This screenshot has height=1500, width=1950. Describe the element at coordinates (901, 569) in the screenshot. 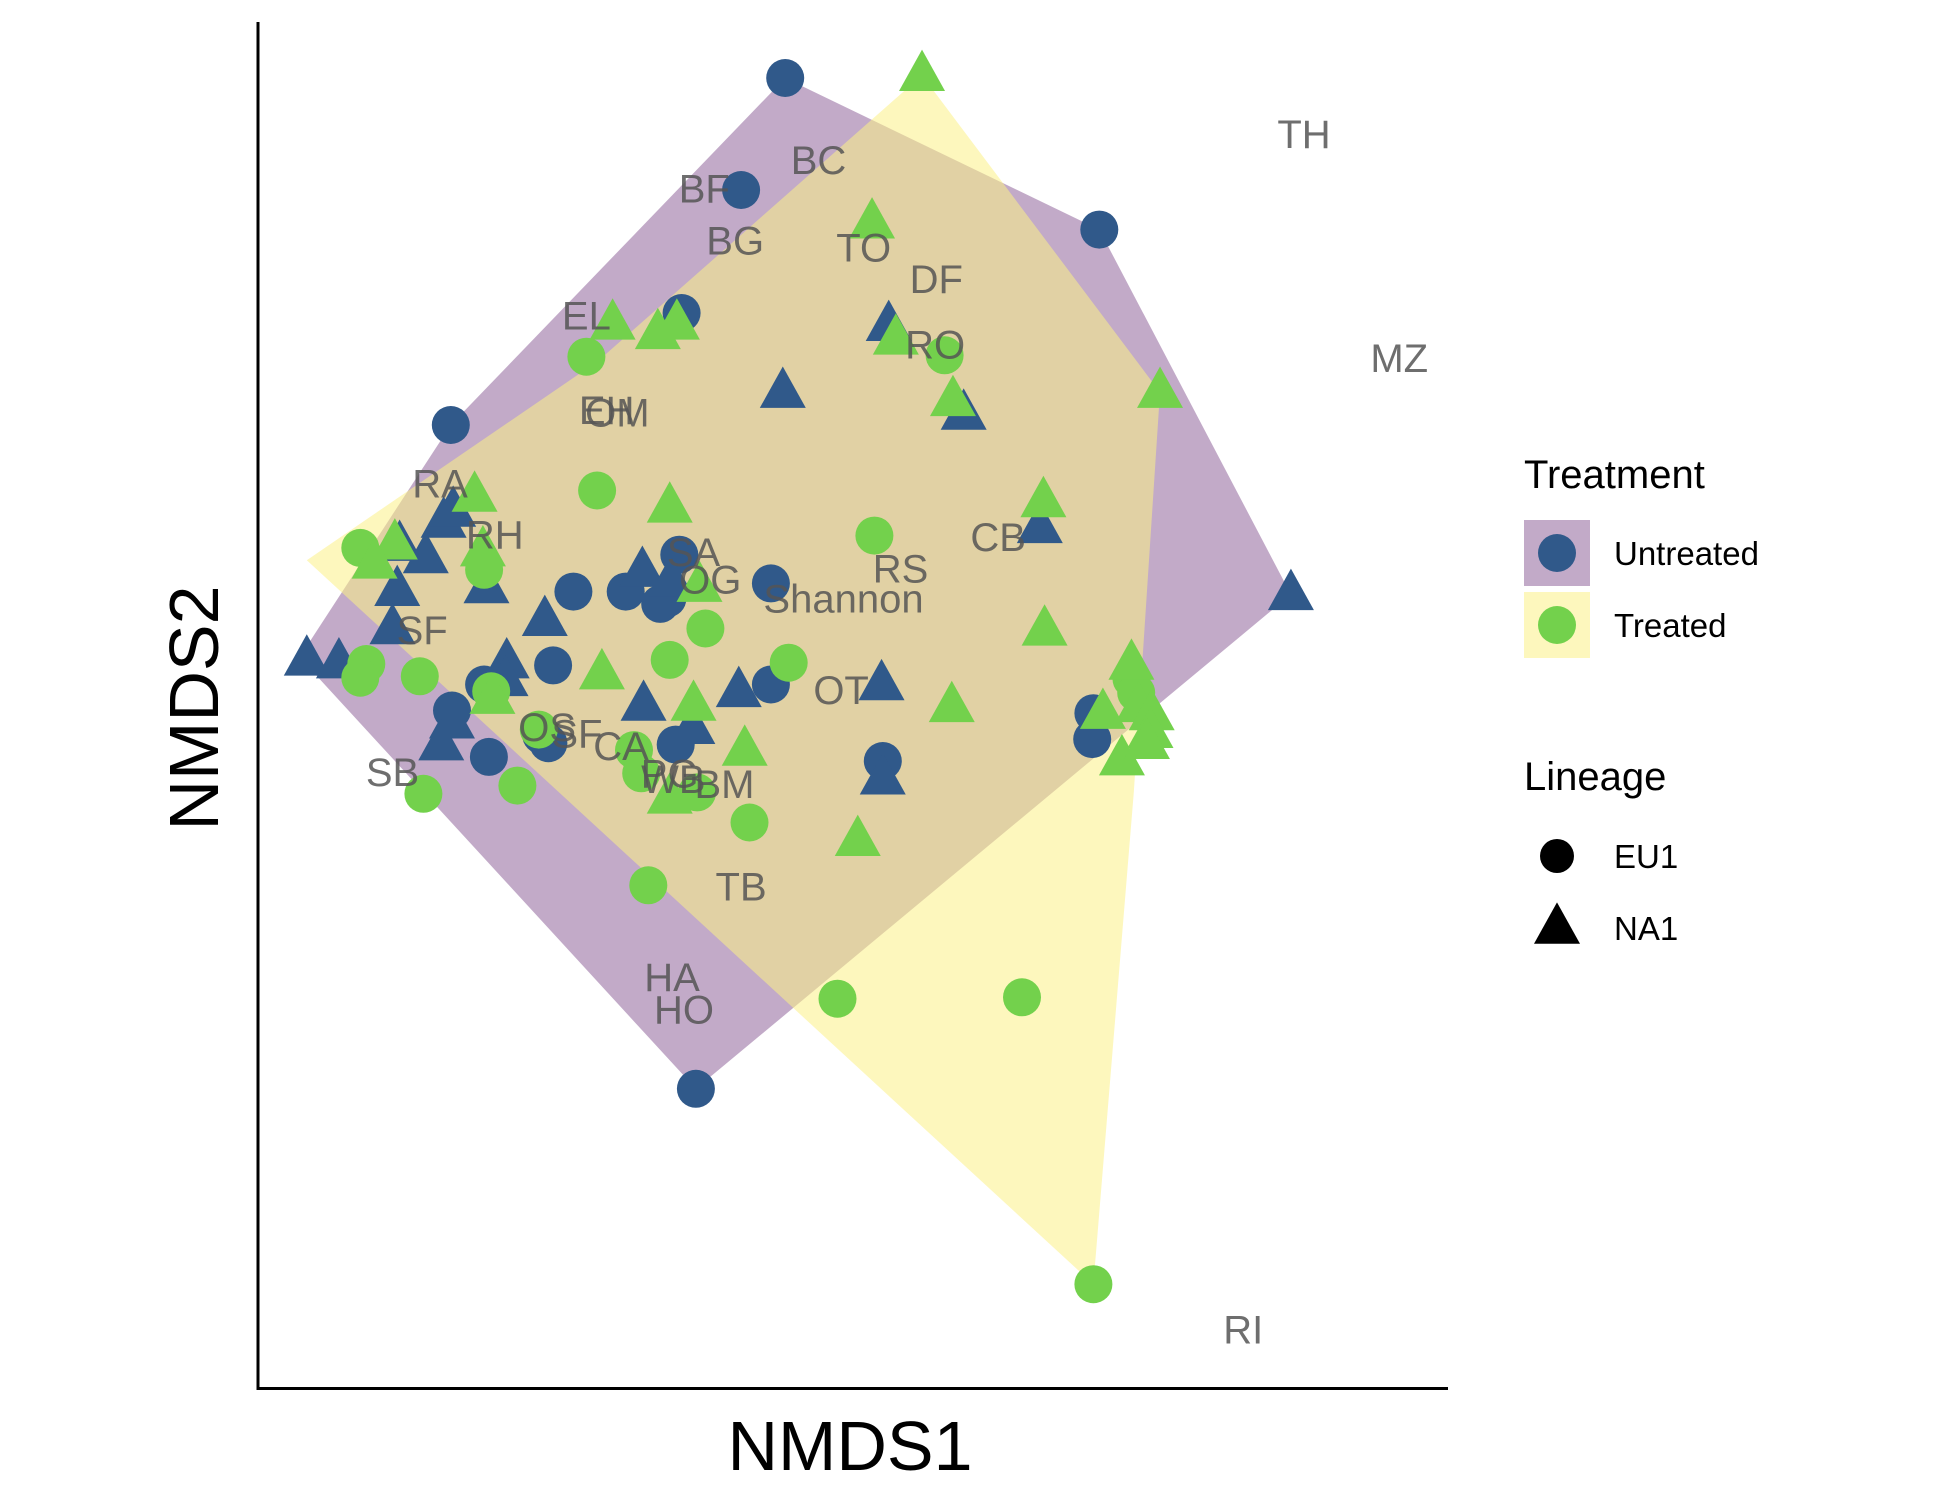

I see `species-label: RS` at that location.